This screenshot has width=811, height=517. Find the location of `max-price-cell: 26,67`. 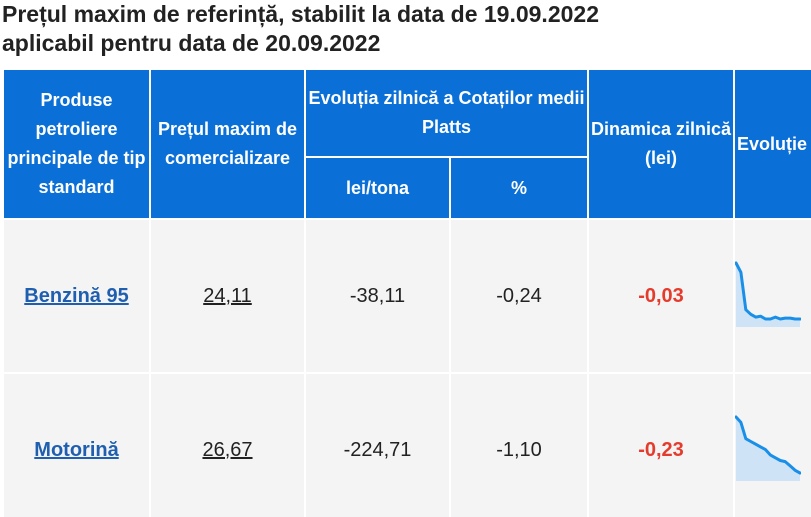

max-price-cell: 26,67 is located at coordinates (227, 444).